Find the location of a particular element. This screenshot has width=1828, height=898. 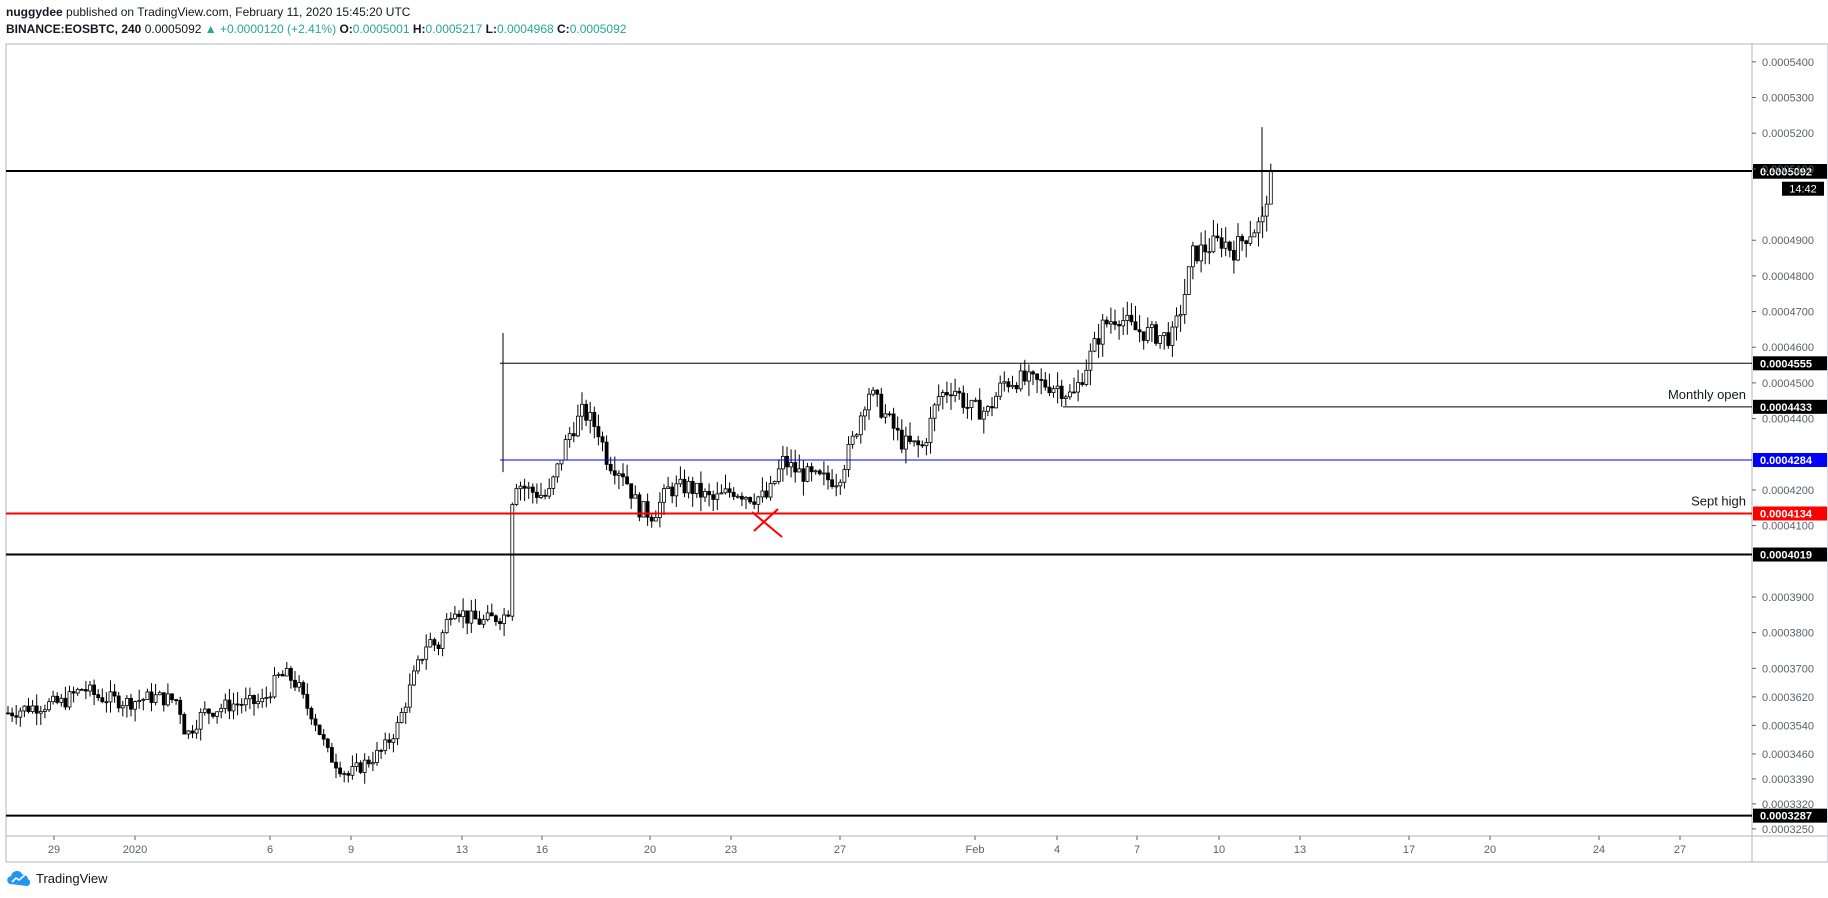

author-name: nuggydee is located at coordinates (34, 12).